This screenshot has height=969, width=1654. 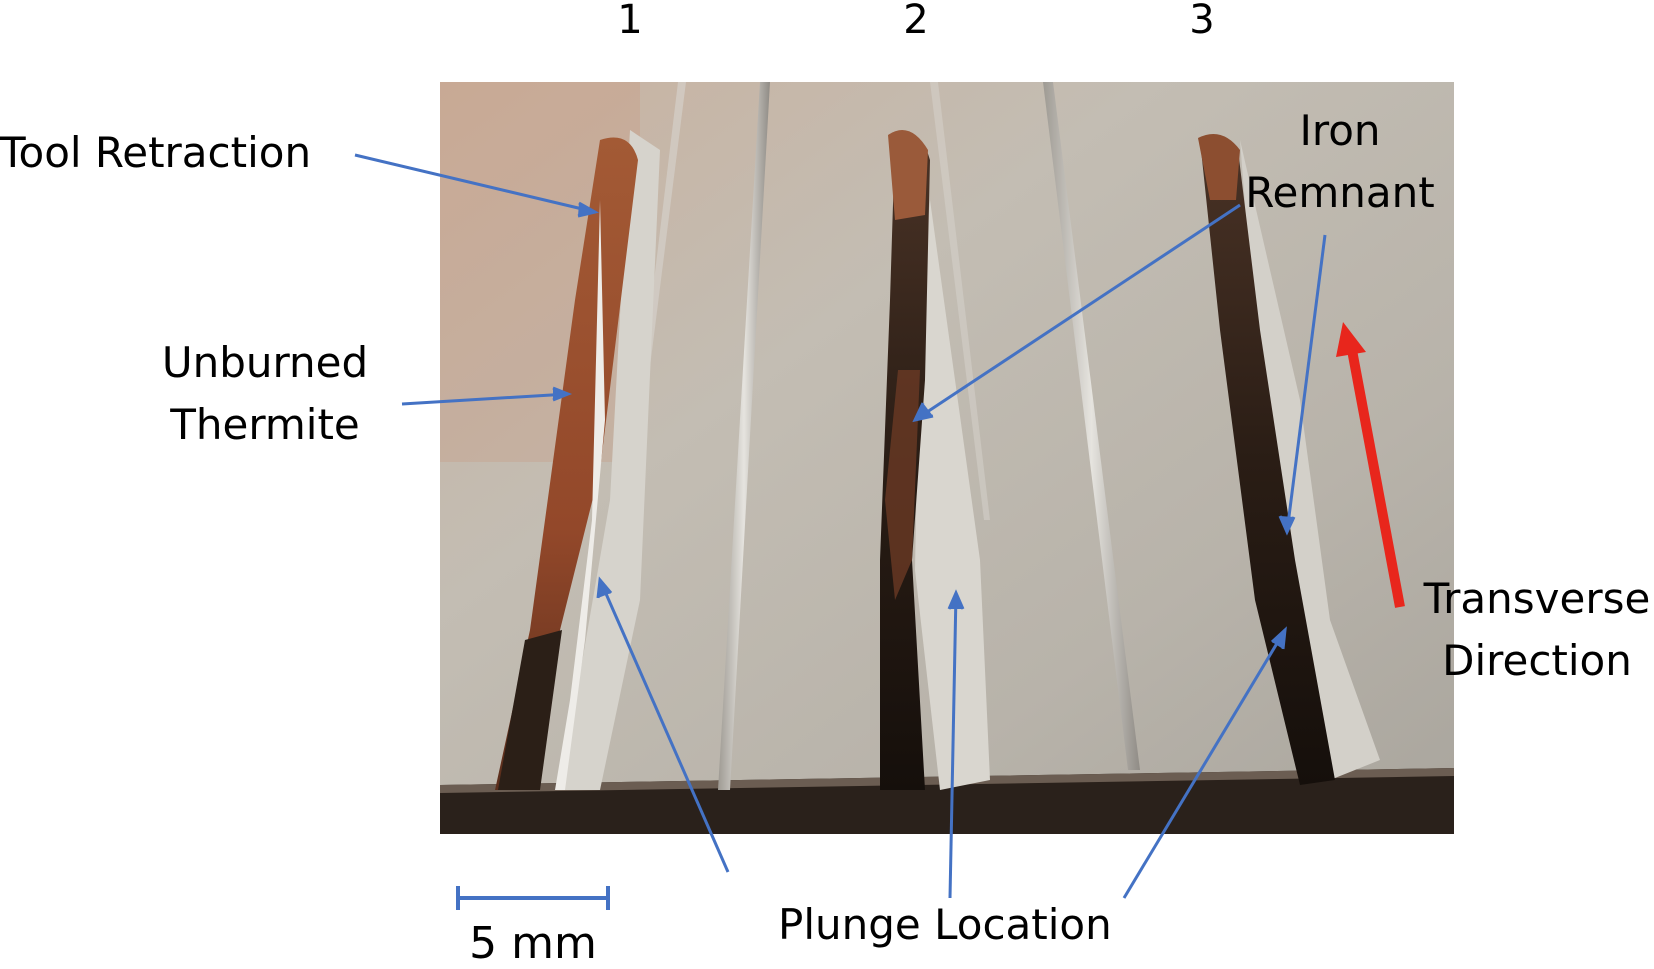 I want to click on iron-remnant-label-line1: Iron, so click(x=1340, y=130).